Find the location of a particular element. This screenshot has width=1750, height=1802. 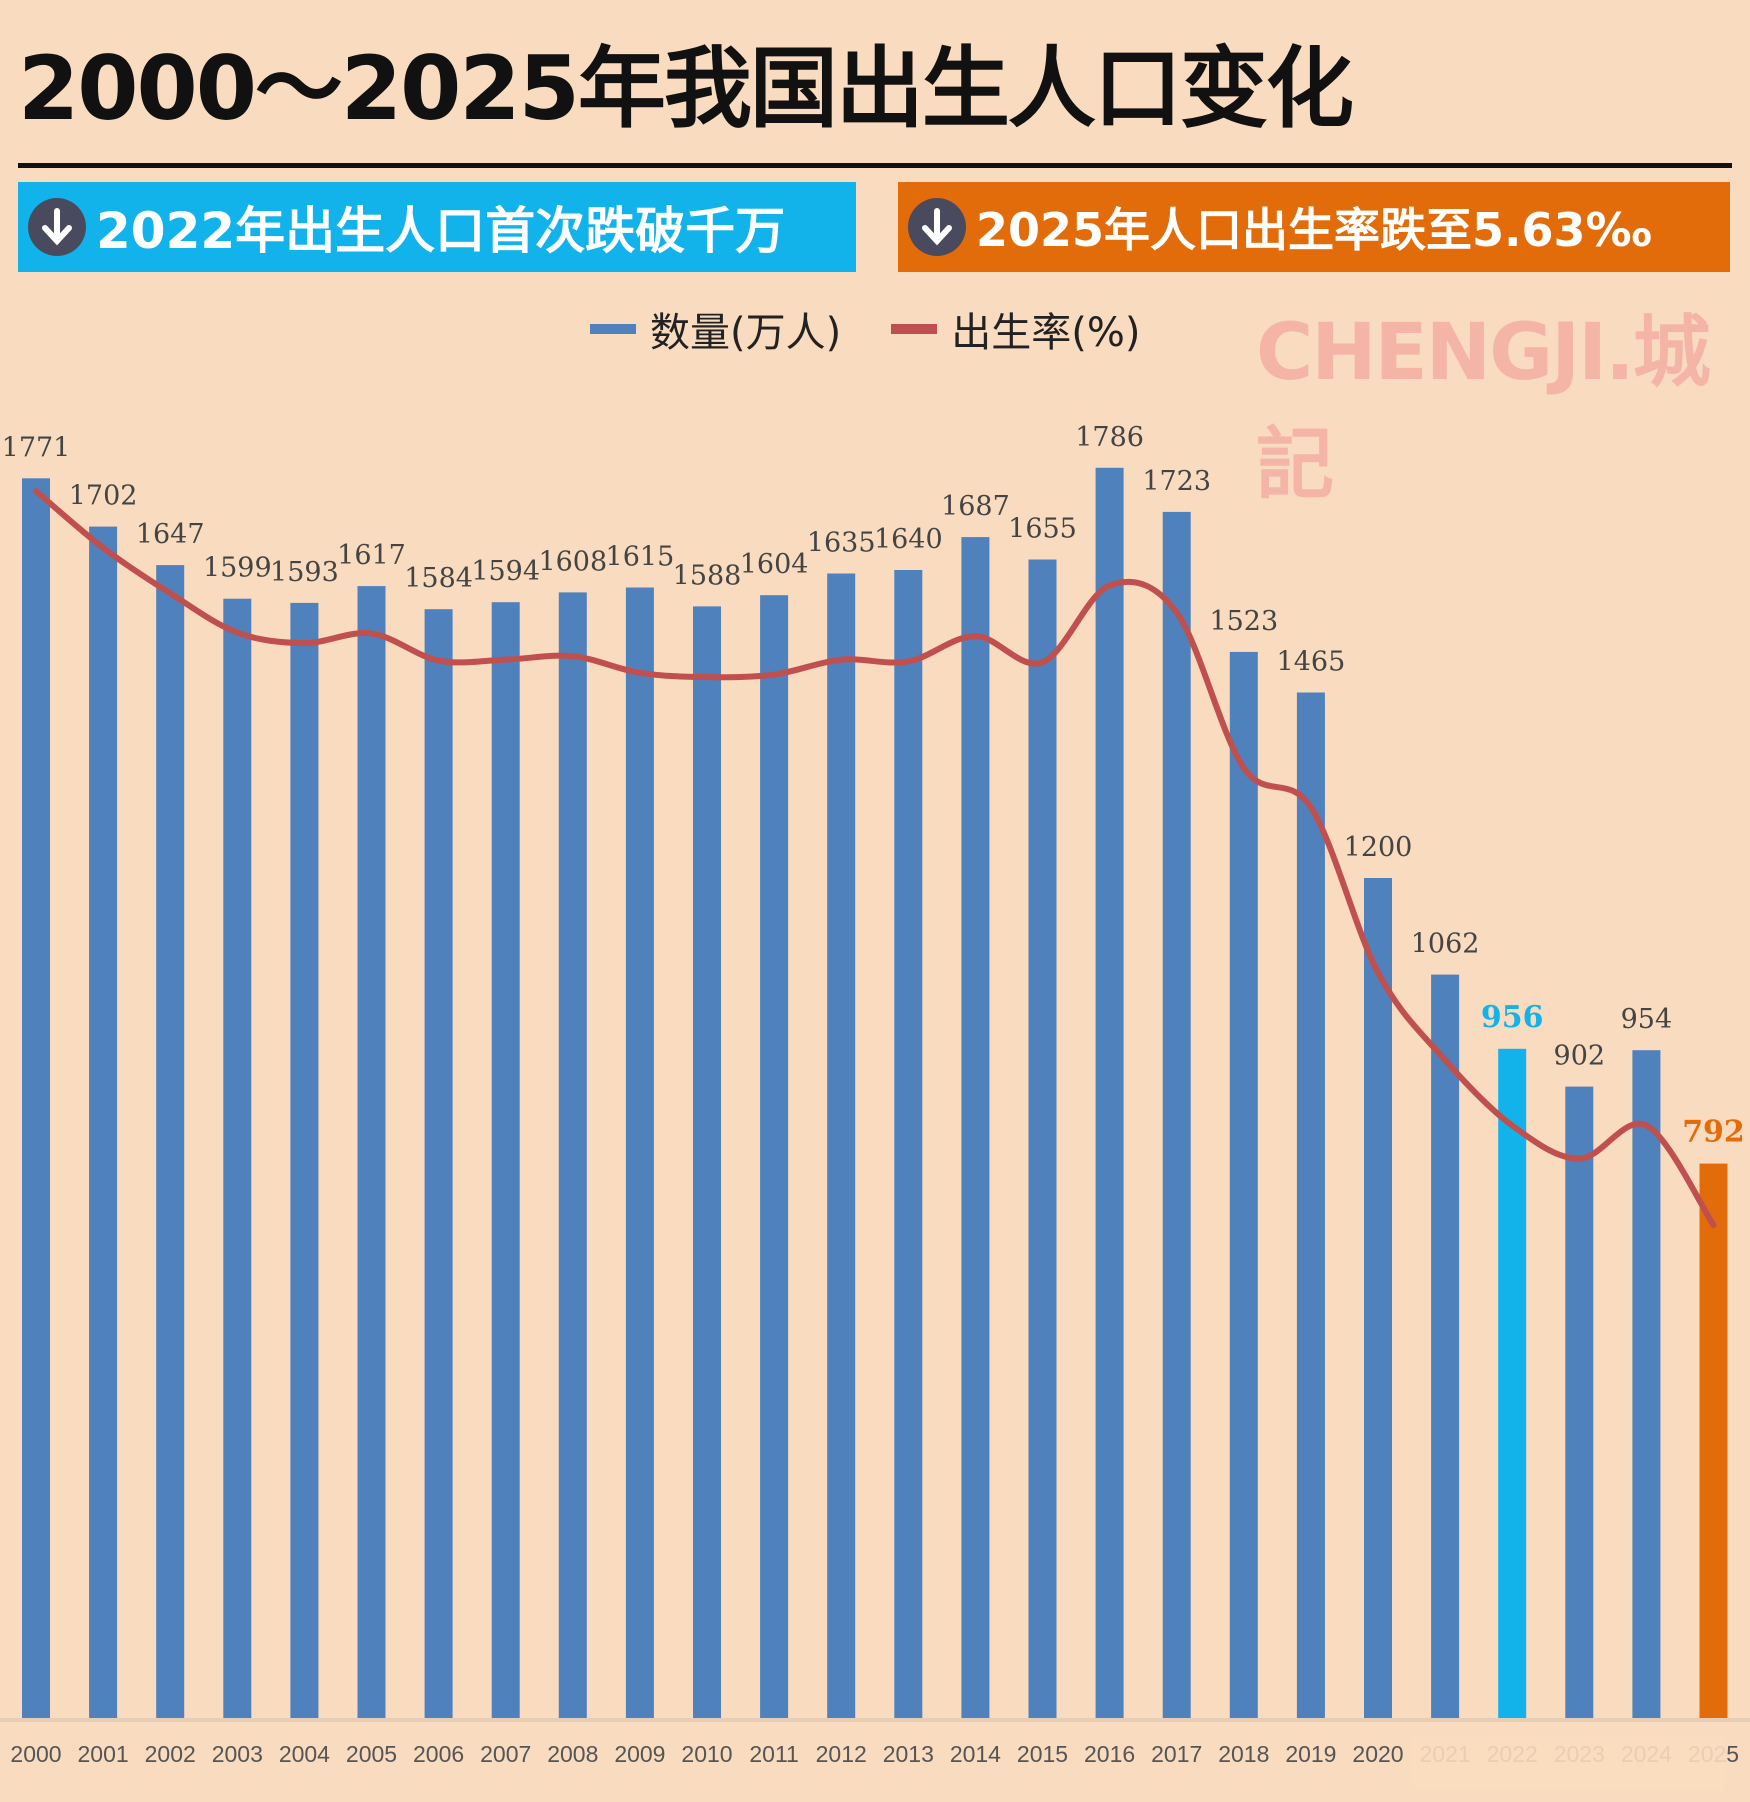

data-label-2013: 1640 is located at coordinates (908, 539).